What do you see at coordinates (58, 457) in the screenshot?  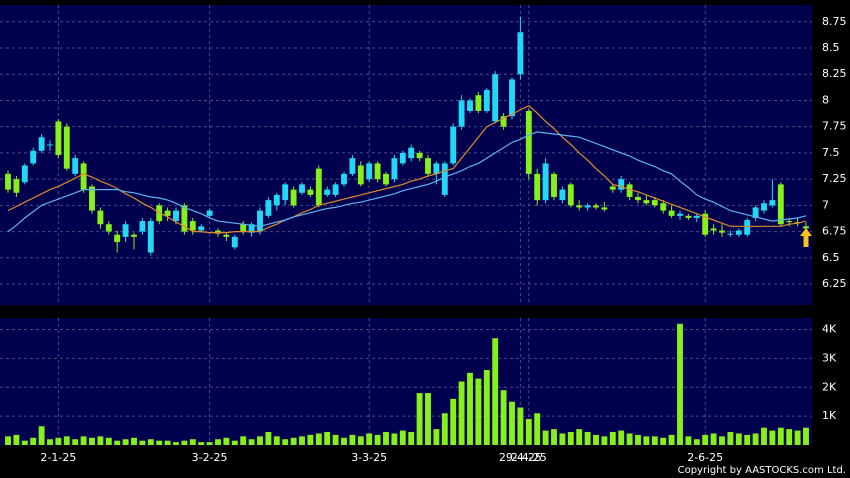 I see `x-tick-label: 2-1-25` at bounding box center [58, 457].